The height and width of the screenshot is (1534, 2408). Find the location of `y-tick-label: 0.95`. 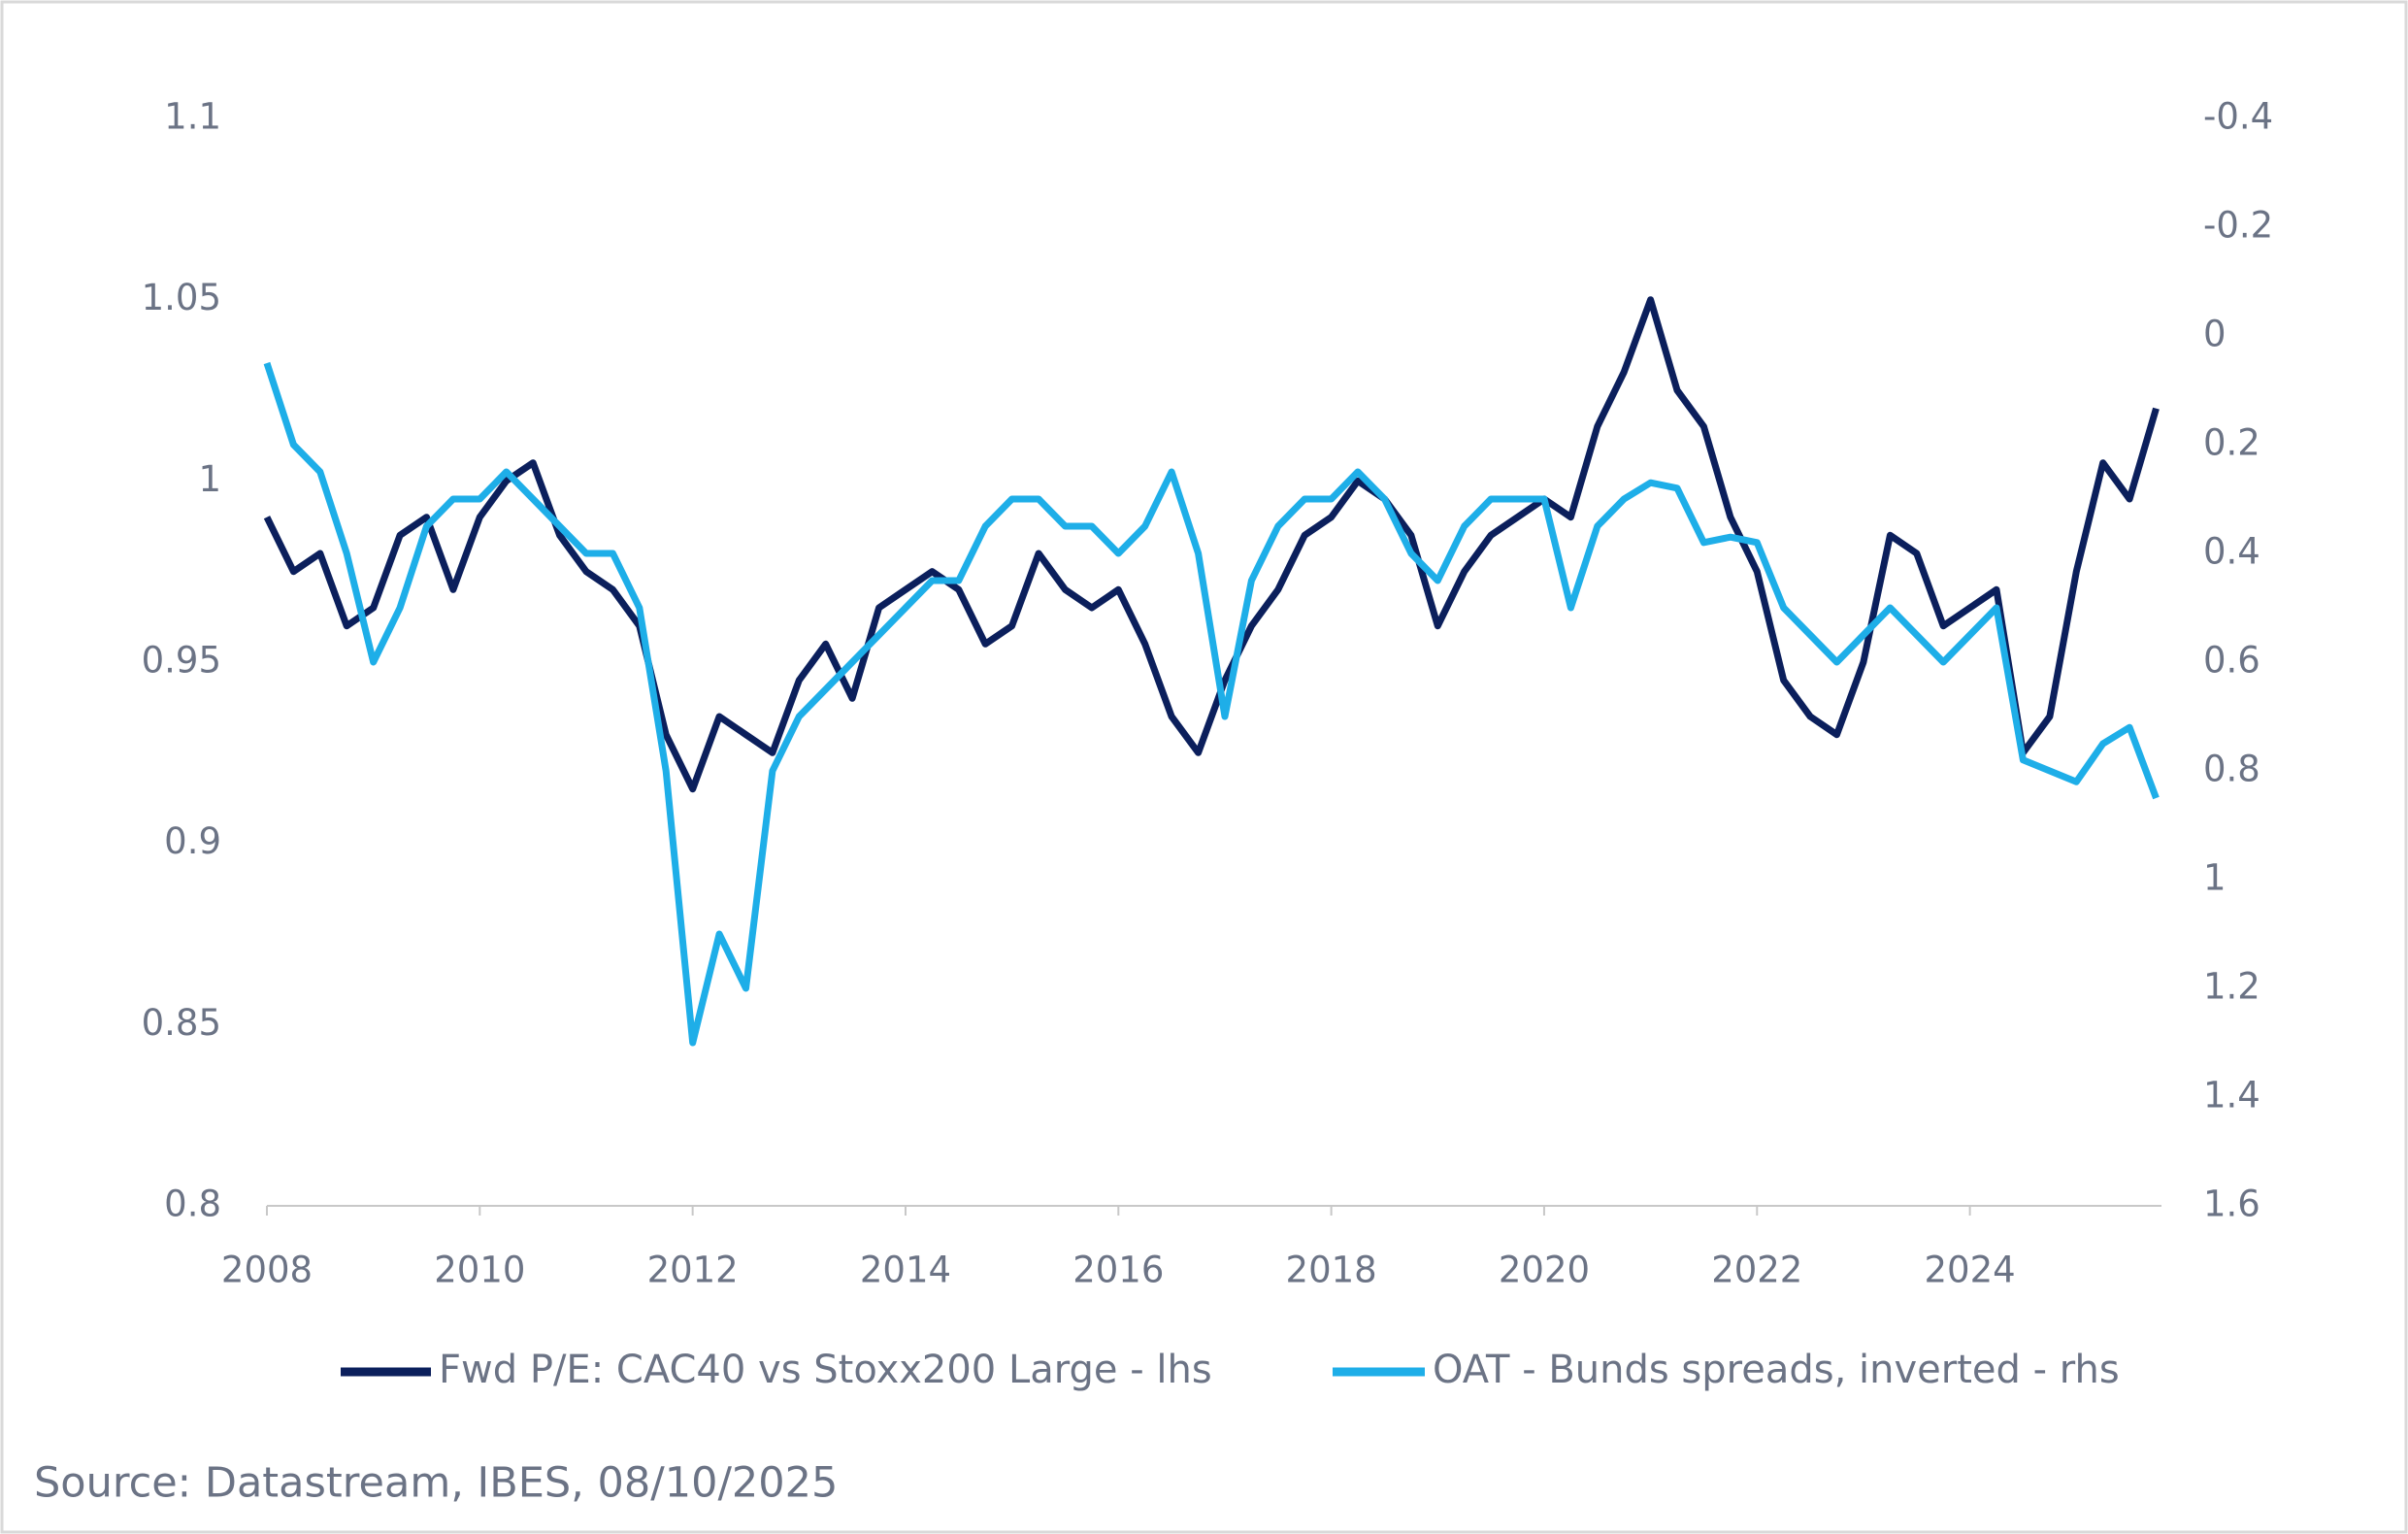

y-tick-label: 0.95 is located at coordinates (181, 661).